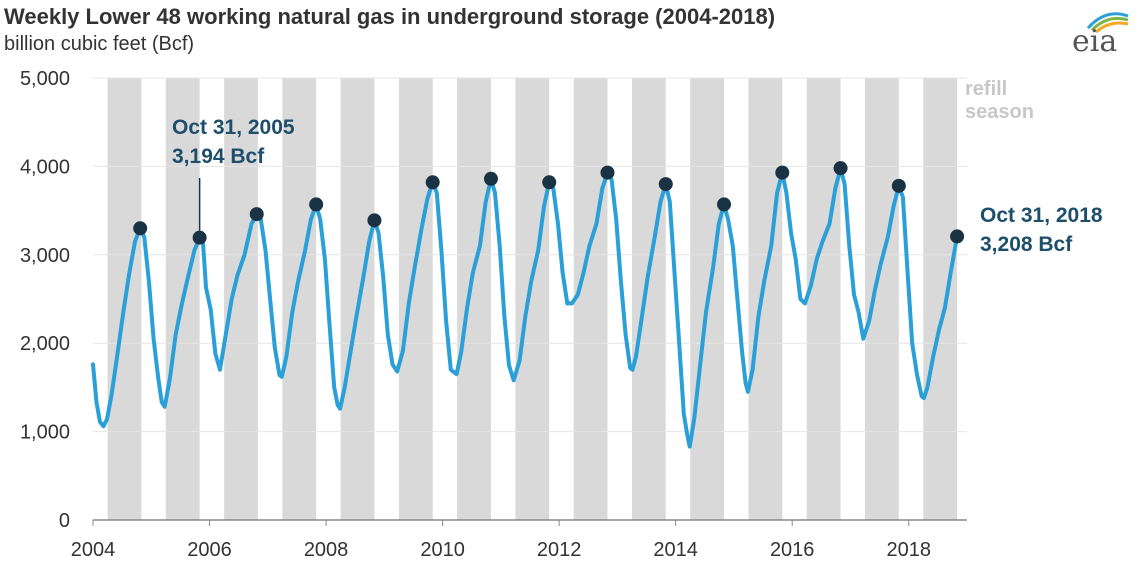 The image size is (1140, 570). Describe the element at coordinates (999, 112) in the screenshot. I see `refill-season-label-line: season` at that location.